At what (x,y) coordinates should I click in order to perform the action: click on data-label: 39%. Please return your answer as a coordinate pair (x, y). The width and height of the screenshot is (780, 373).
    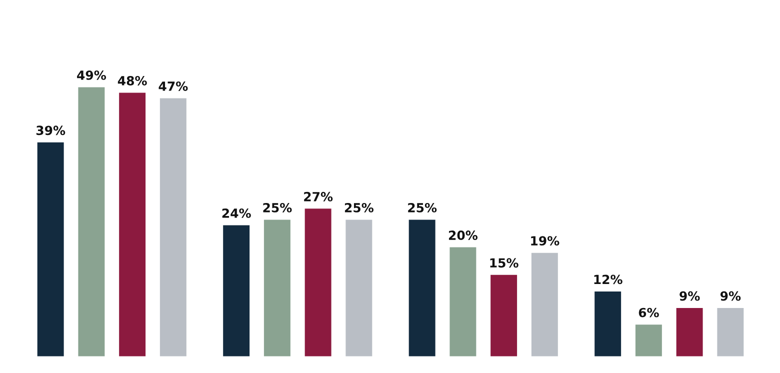
    Looking at the image, I should click on (51, 131).